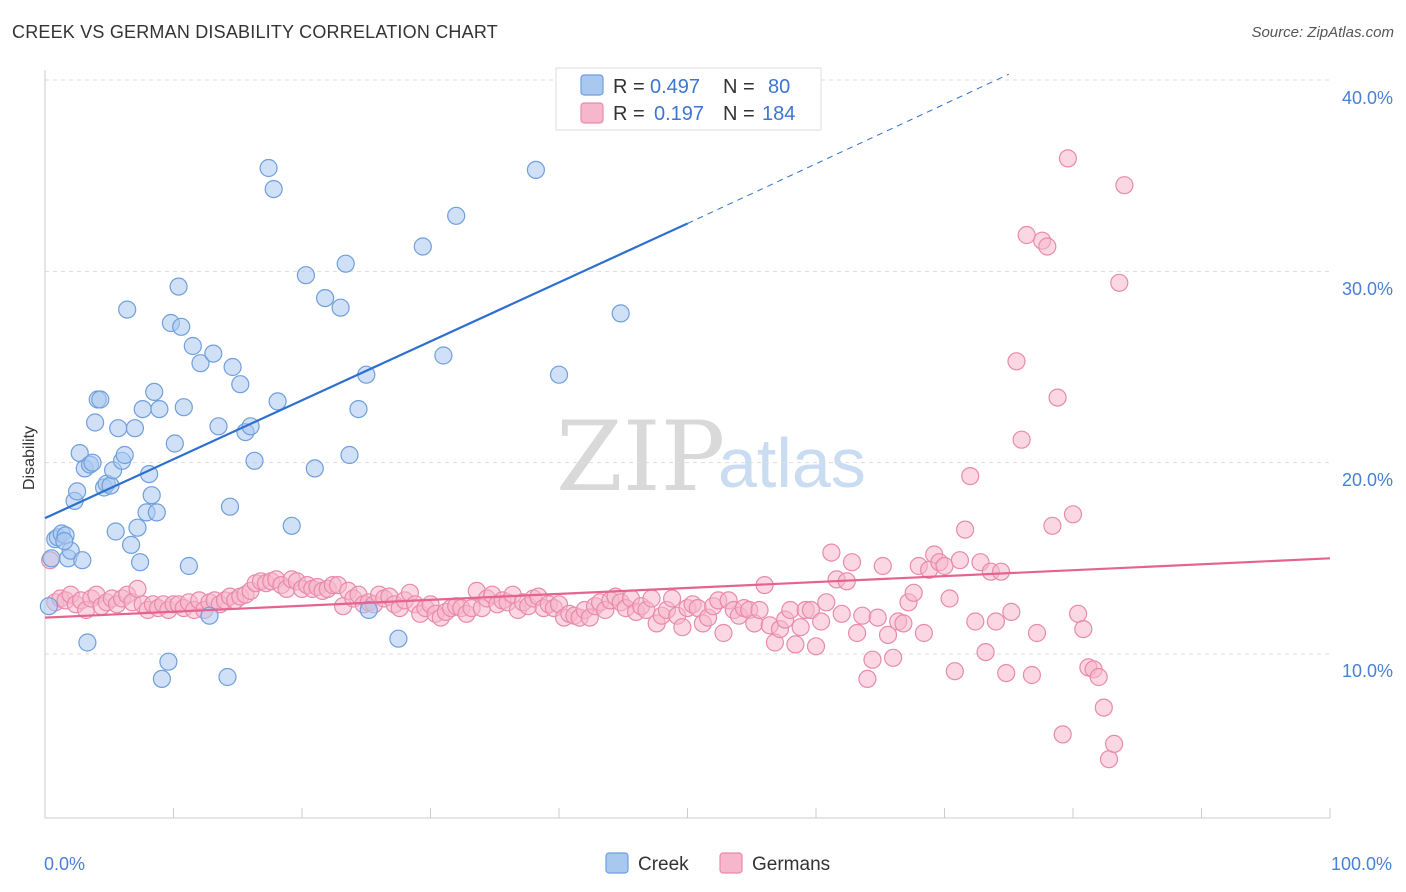 Image resolution: width=1406 pixels, height=892 pixels. What do you see at coordinates (1367, 98) in the screenshot?
I see `y-tick-label-40: 40.0%` at bounding box center [1367, 98].